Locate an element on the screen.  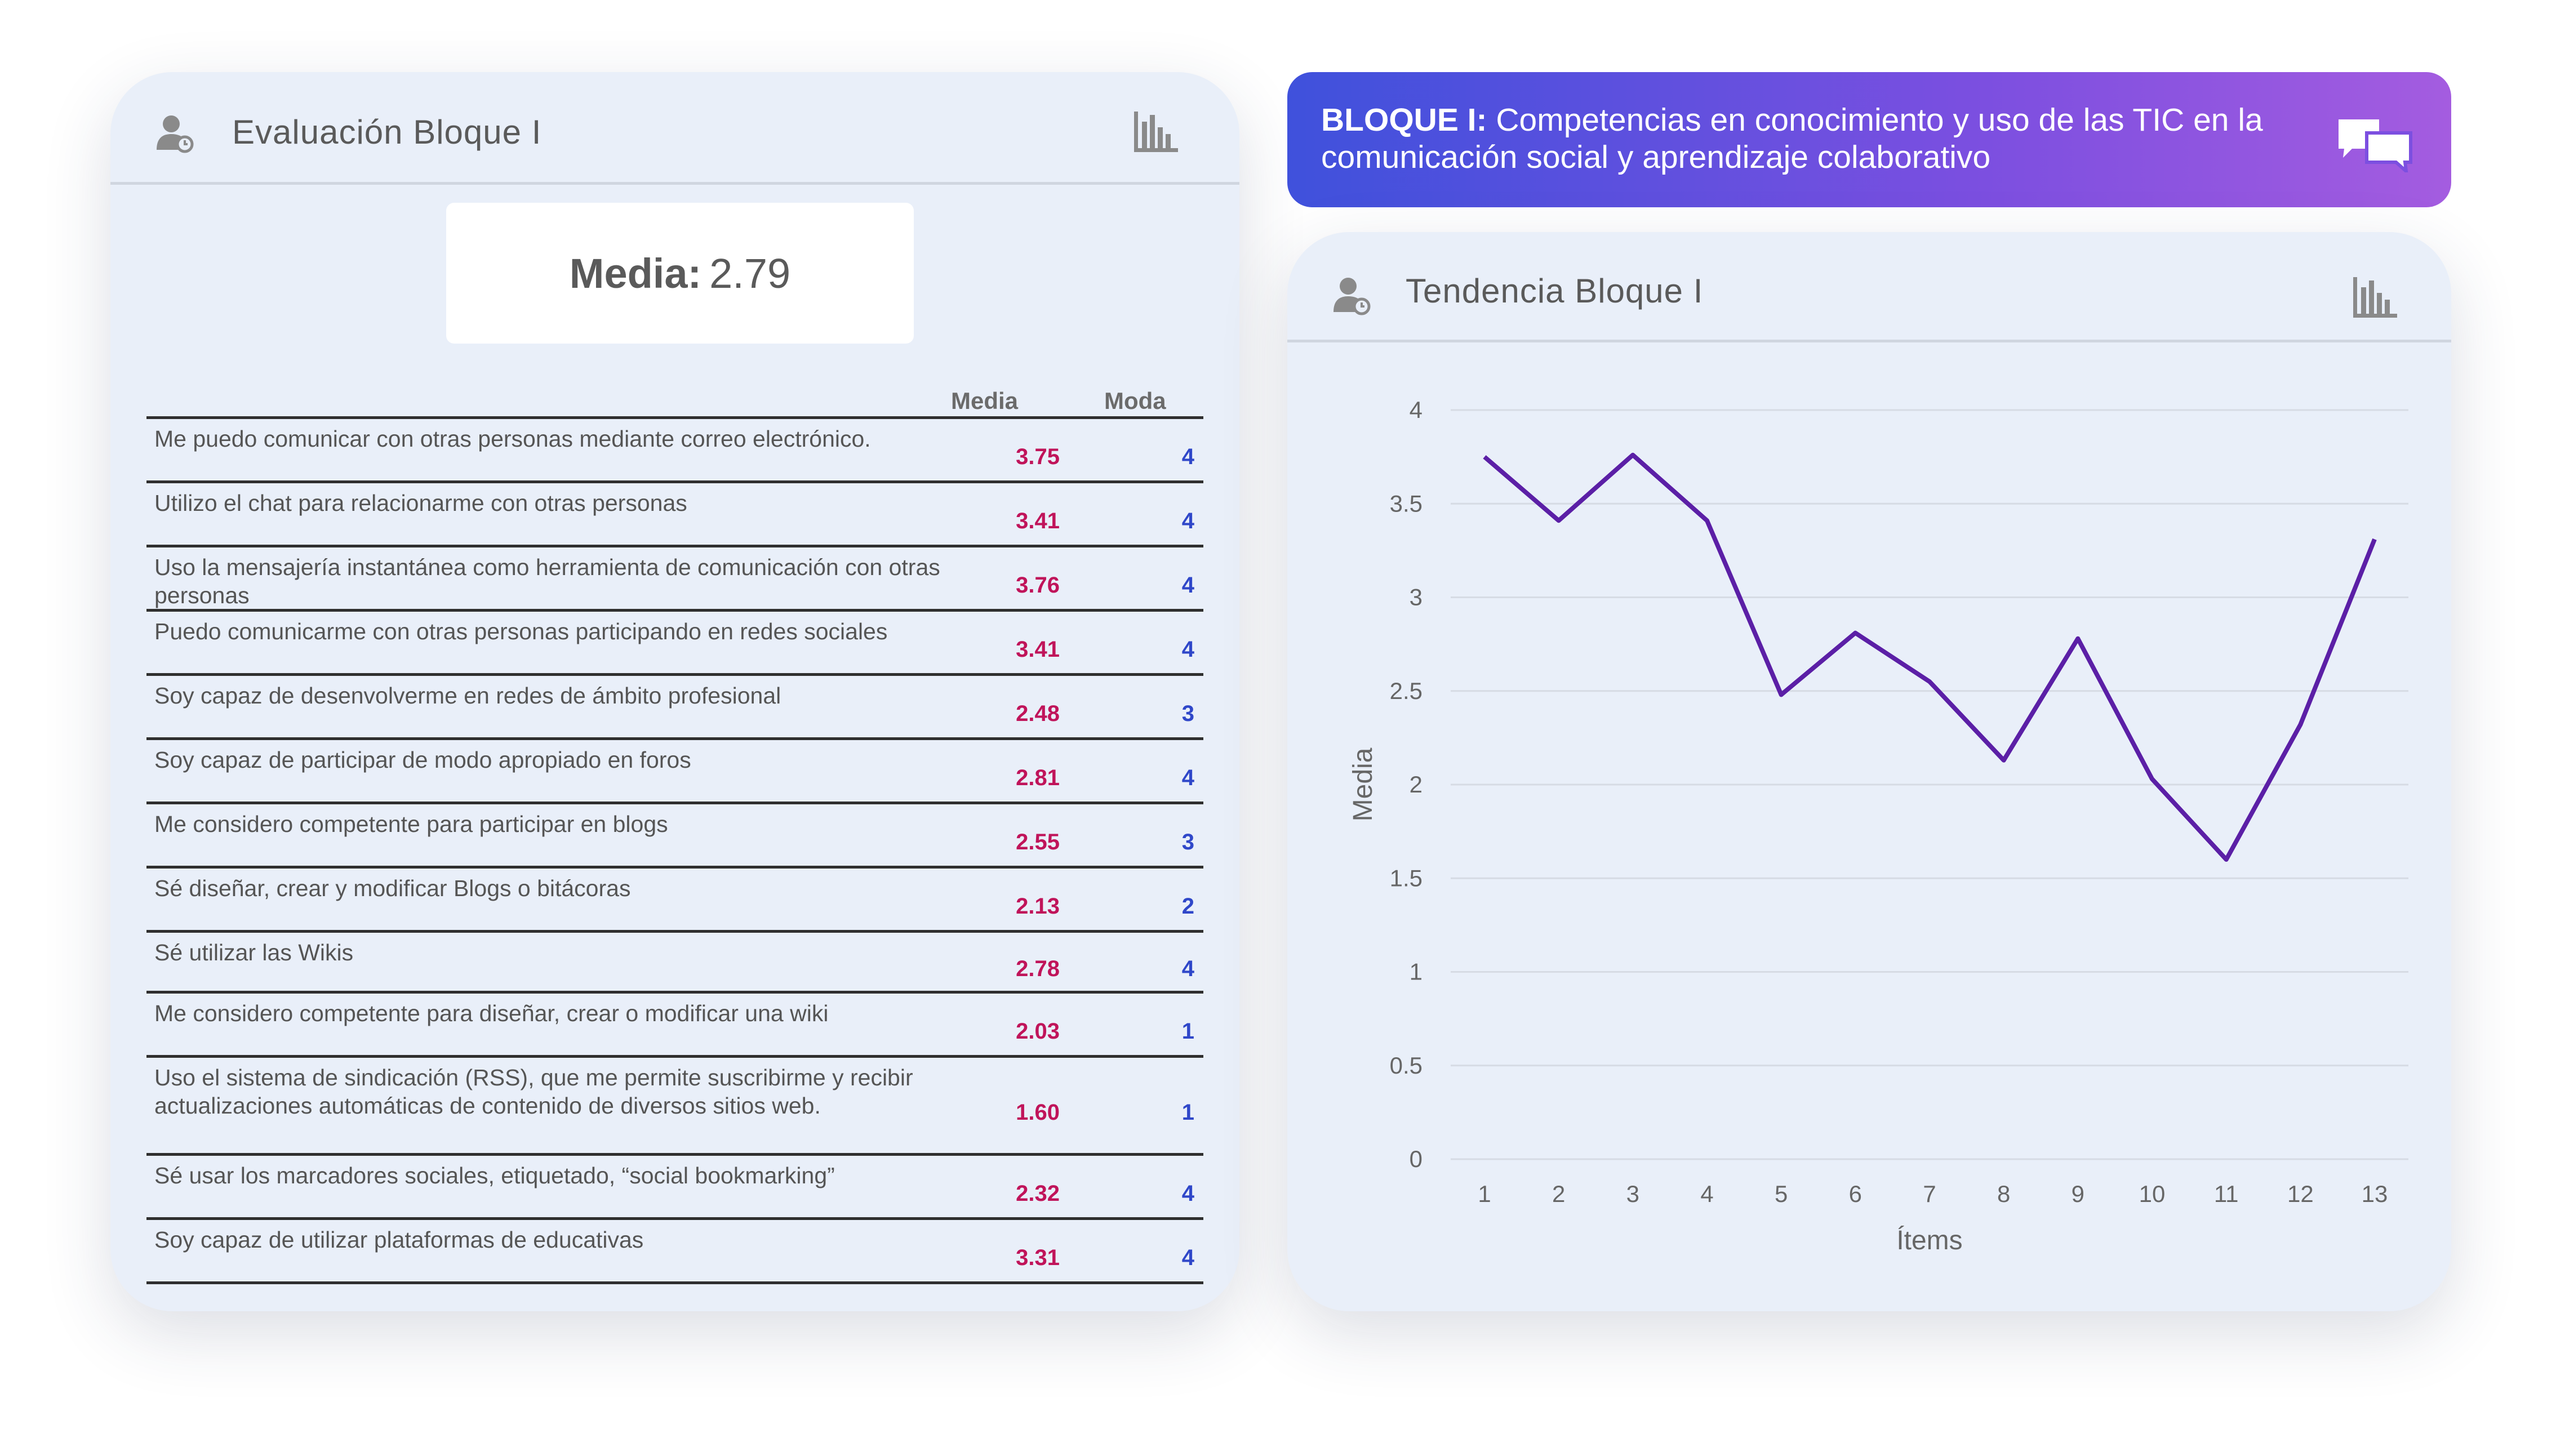
row-moda-value: 2 is located at coordinates (1187, 906).